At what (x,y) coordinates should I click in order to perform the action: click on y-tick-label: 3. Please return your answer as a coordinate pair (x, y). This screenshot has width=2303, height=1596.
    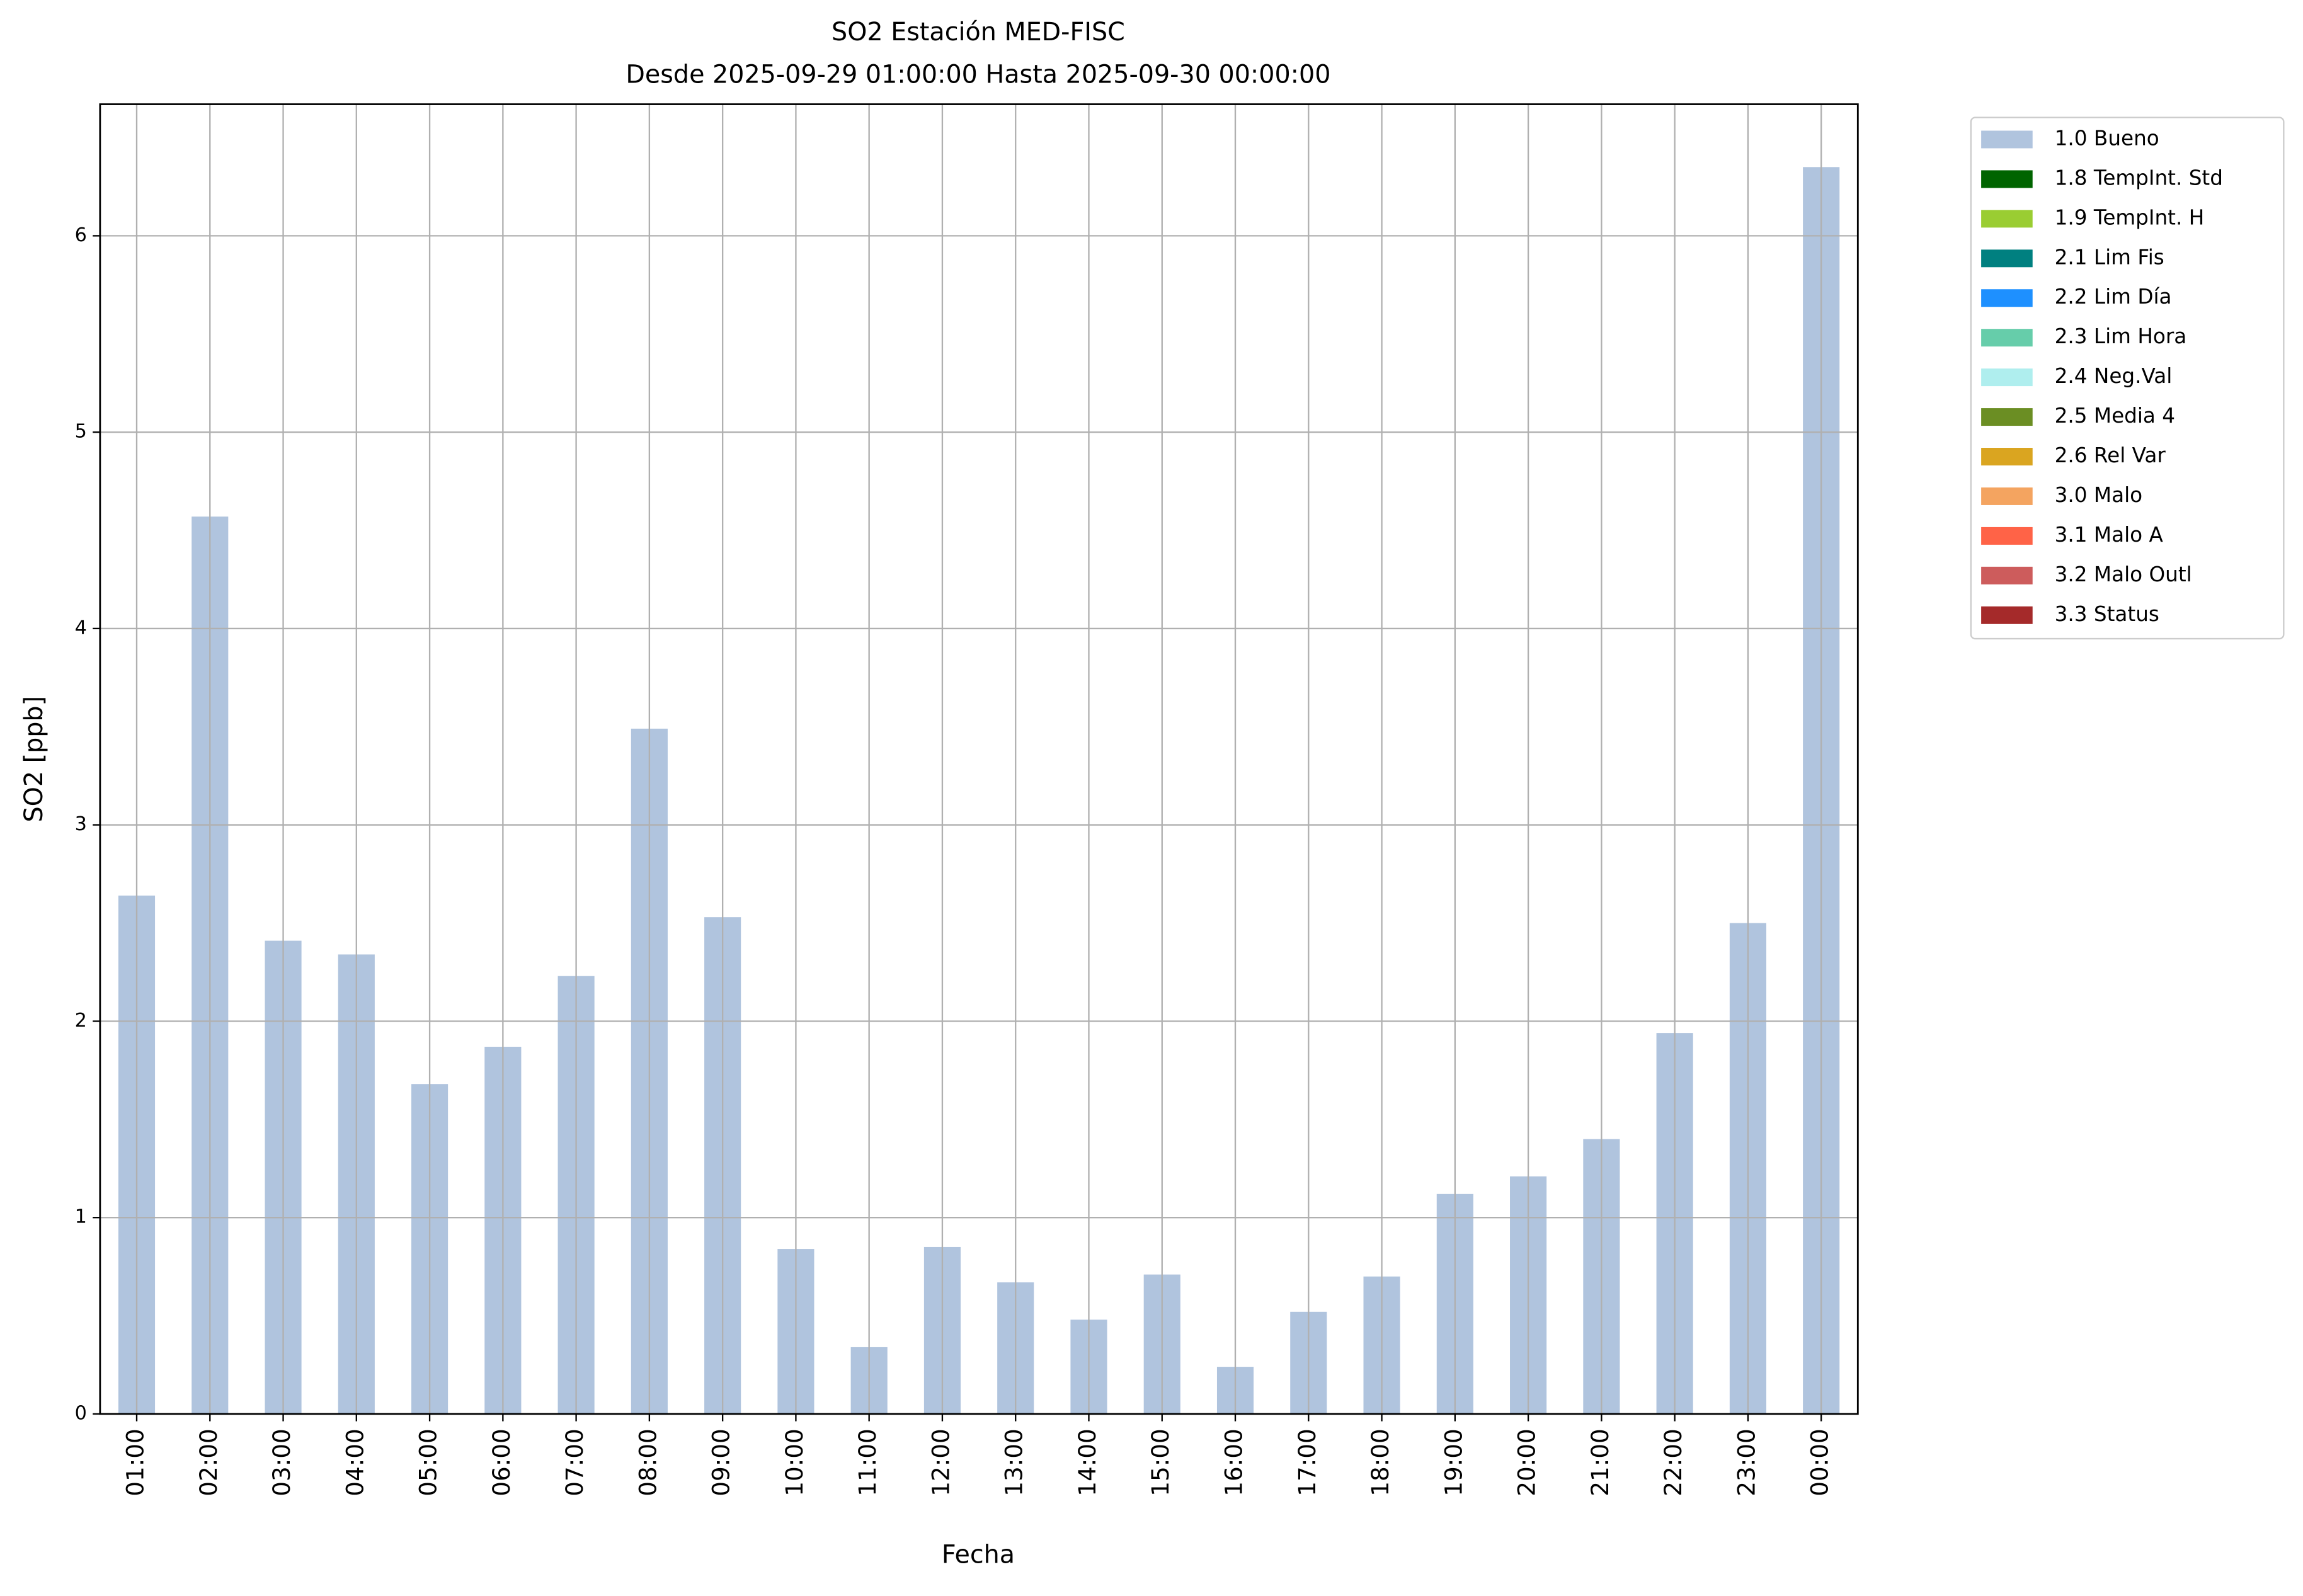
    Looking at the image, I should click on (81, 824).